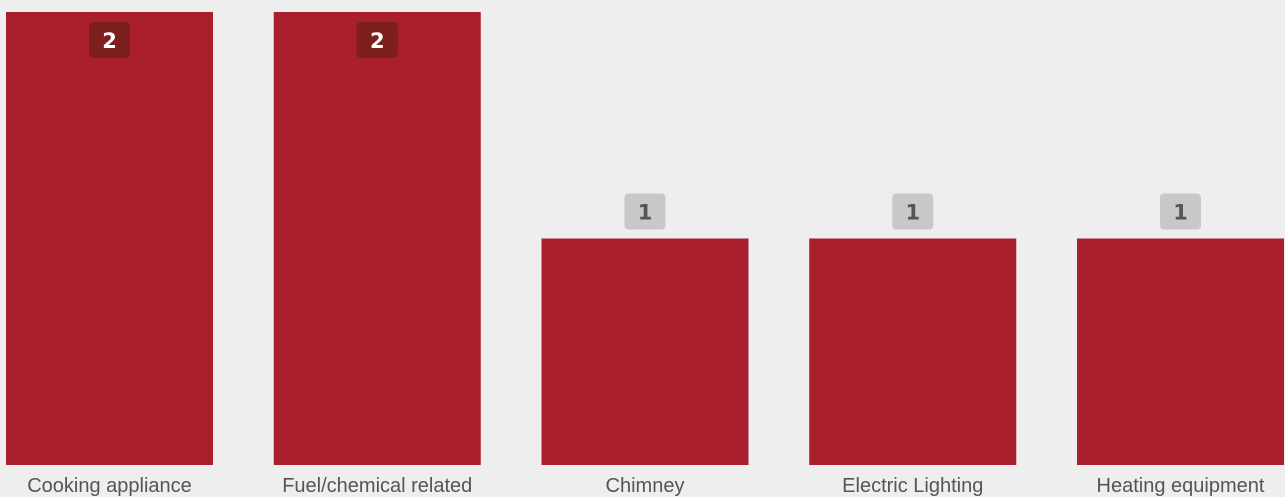 This screenshot has height=497, width=1285. What do you see at coordinates (1180, 351) in the screenshot?
I see `bar-heating-equipment` at bounding box center [1180, 351].